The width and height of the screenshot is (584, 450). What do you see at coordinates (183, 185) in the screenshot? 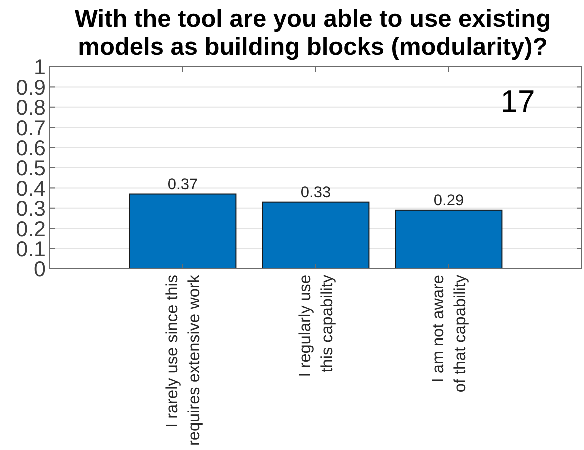
I see `data-label: 0.37` at bounding box center [183, 185].